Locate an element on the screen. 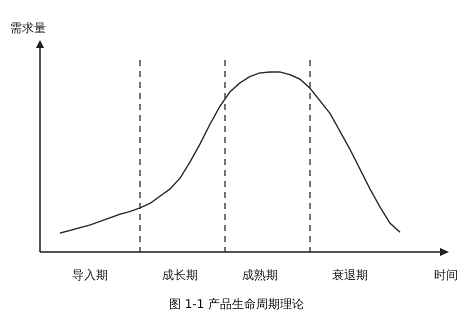  x-tick-label: 成长期 is located at coordinates (180, 275).